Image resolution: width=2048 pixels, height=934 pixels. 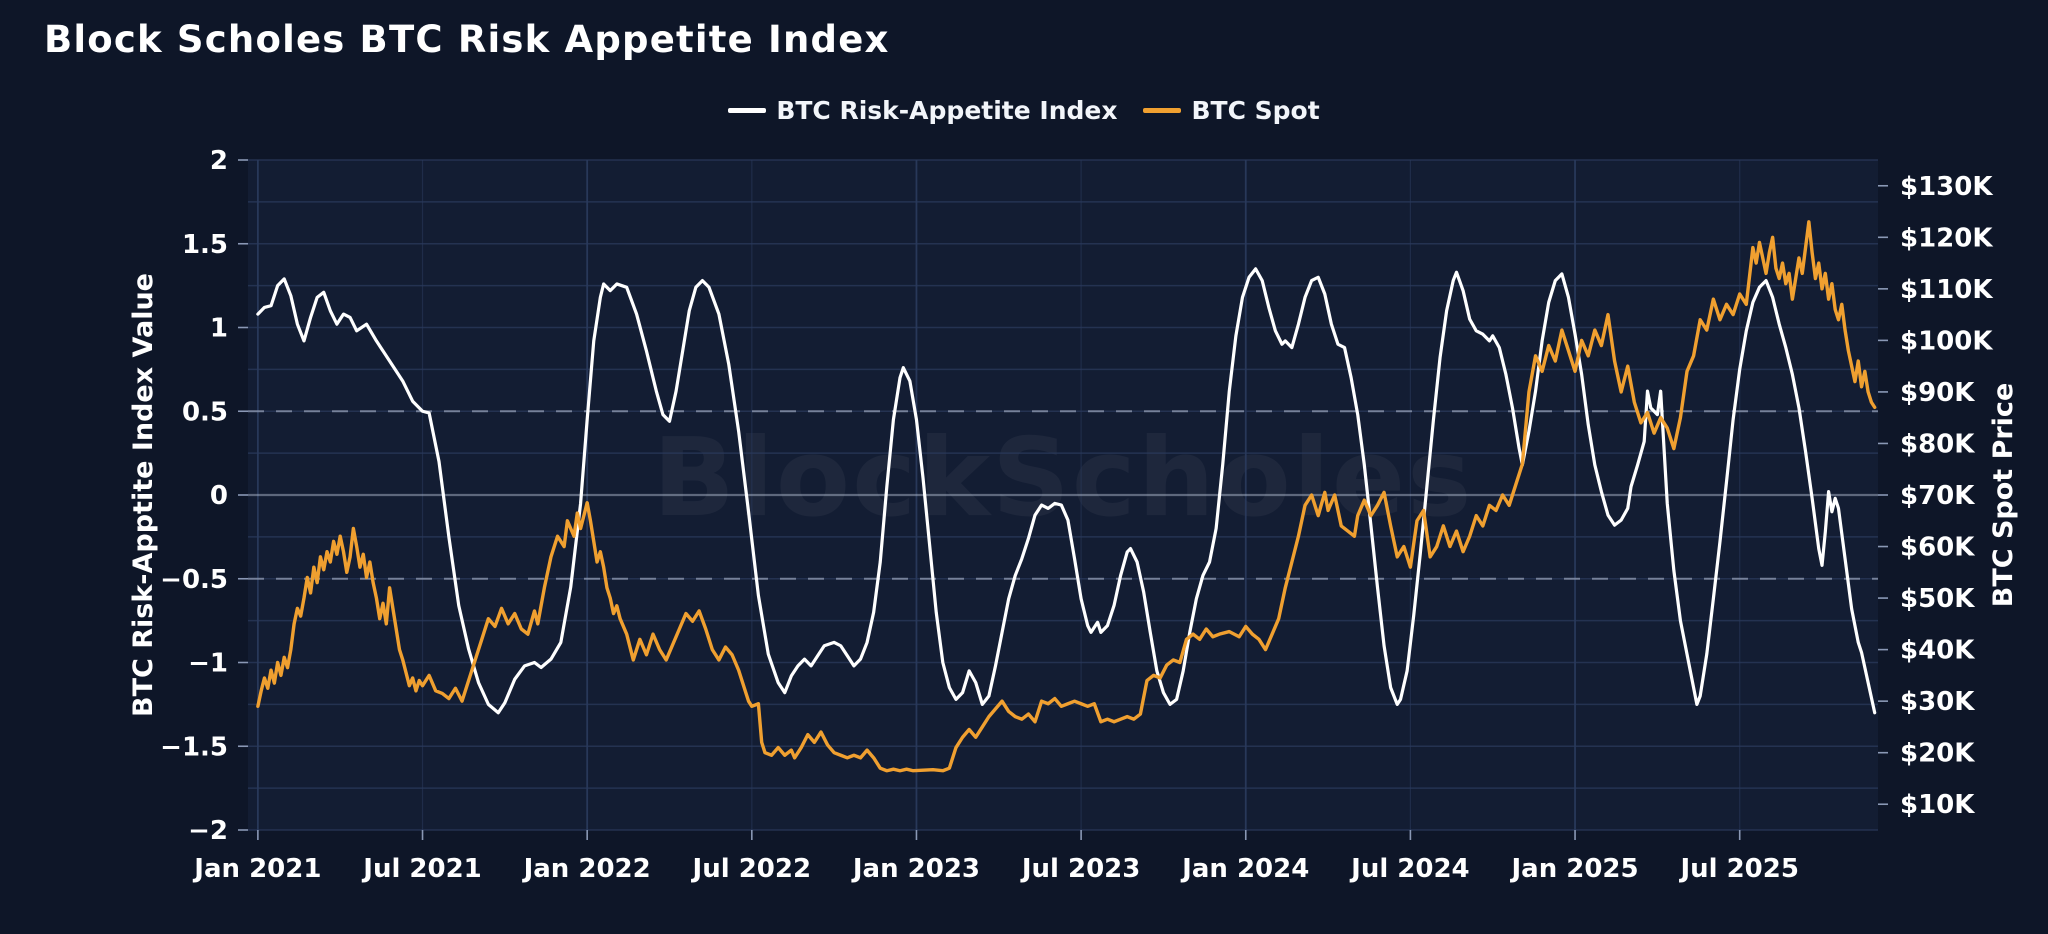 What do you see at coordinates (1738, 869) in the screenshot?
I see `x-axis-tick-label: Jul 2025` at bounding box center [1738, 869].